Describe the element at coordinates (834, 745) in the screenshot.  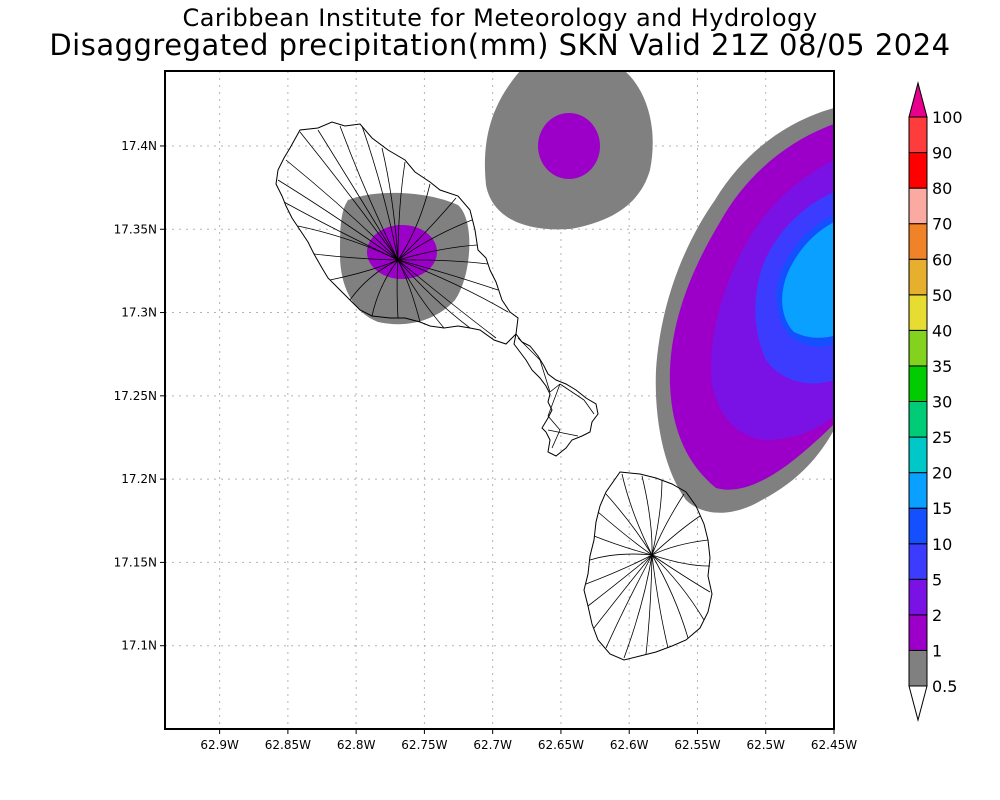
I see `x-tick-label: 62.45W` at that location.